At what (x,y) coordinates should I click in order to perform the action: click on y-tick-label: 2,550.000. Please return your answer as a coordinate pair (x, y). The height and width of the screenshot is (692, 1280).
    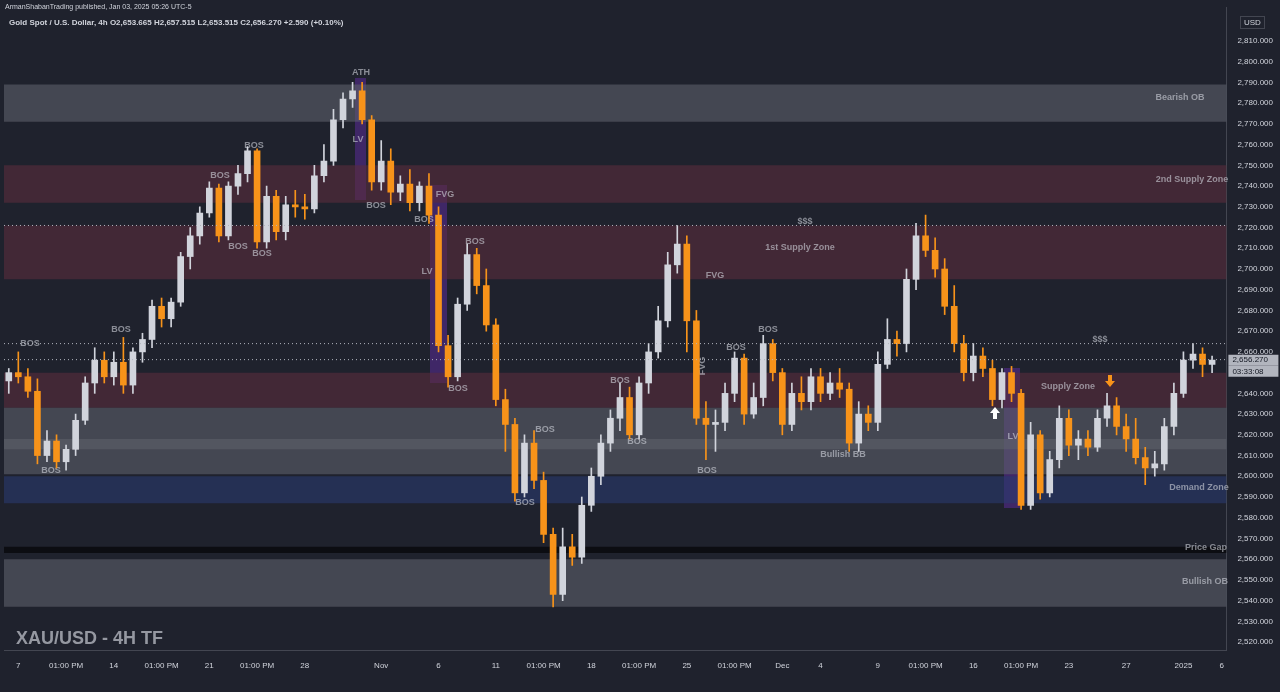
    Looking at the image, I should click on (1255, 580).